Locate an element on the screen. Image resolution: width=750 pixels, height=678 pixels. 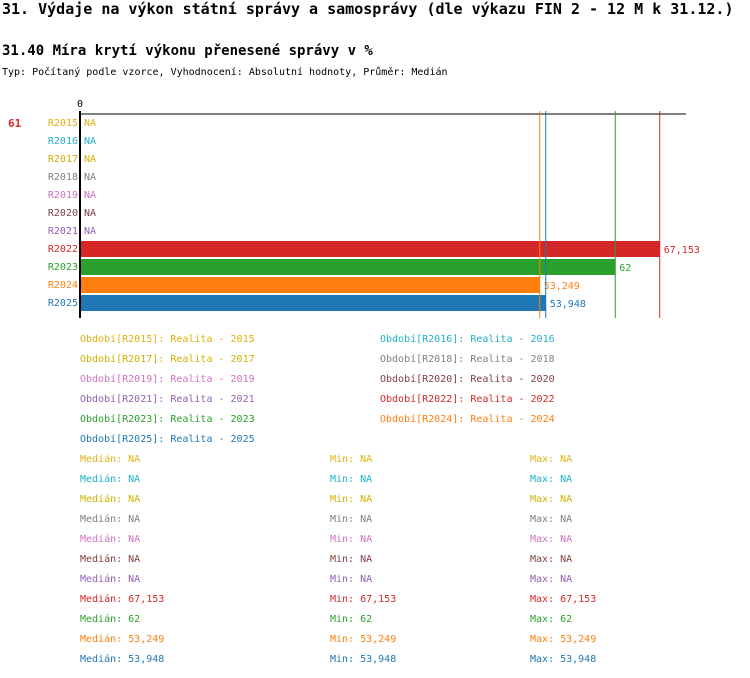
category-label: R2021 is located at coordinates (63, 231).